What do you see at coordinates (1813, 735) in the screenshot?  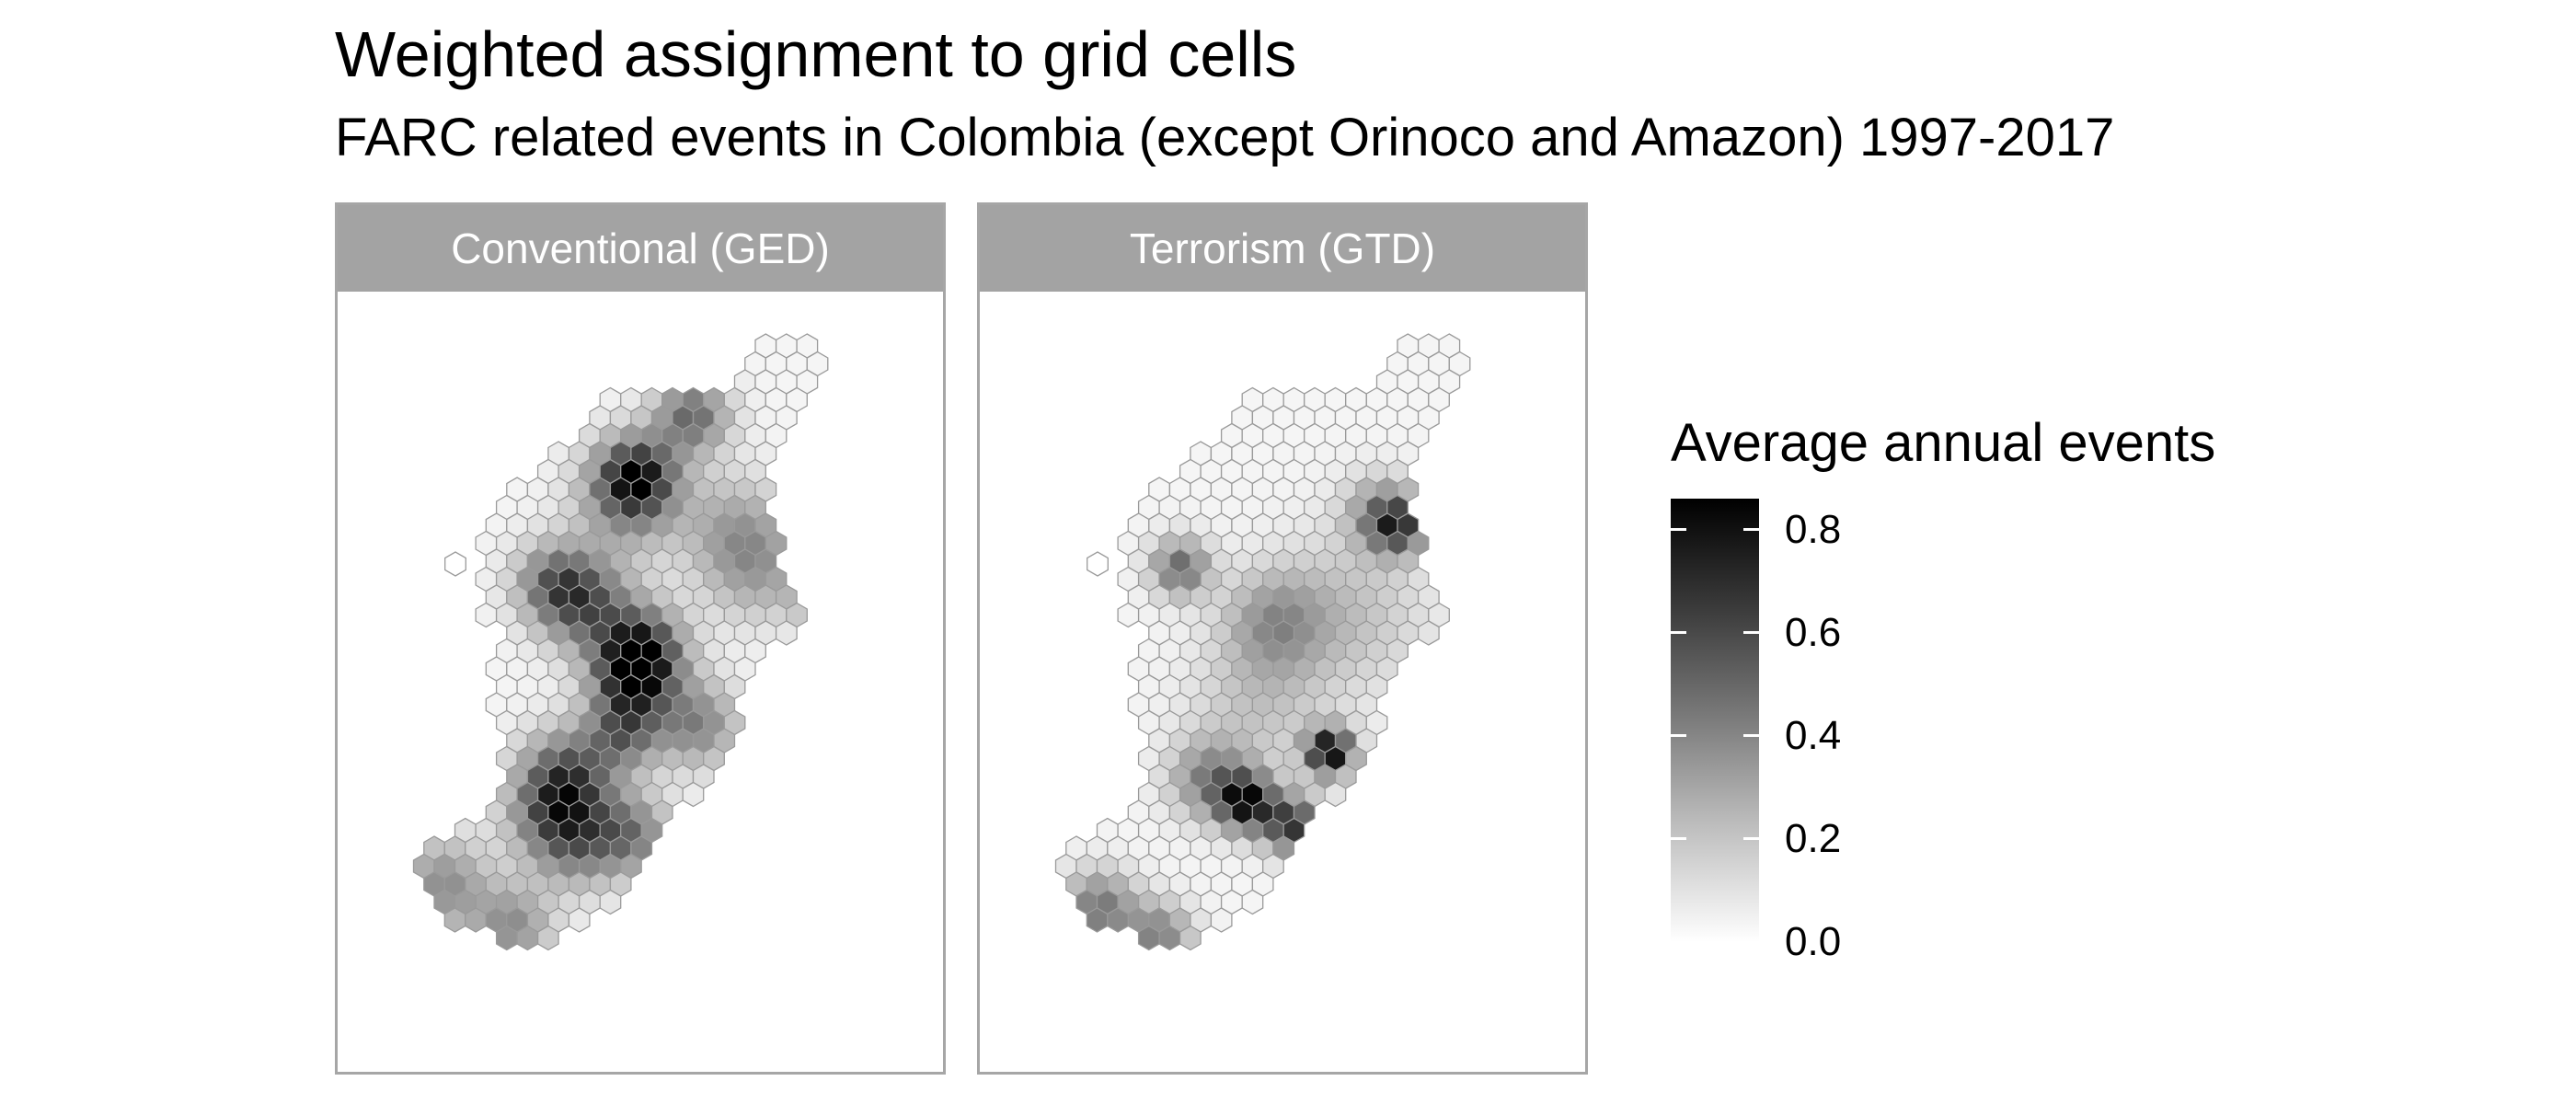 I see `legend-tick-label: 0.4` at bounding box center [1813, 735].